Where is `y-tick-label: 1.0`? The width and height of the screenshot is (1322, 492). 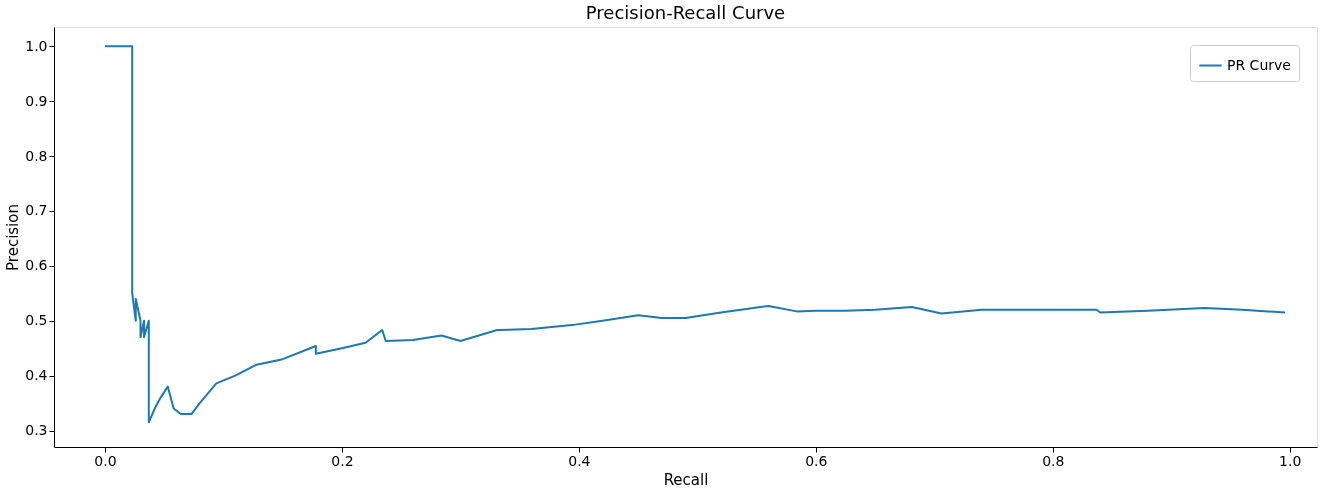
y-tick-label: 1.0 is located at coordinates (36, 45).